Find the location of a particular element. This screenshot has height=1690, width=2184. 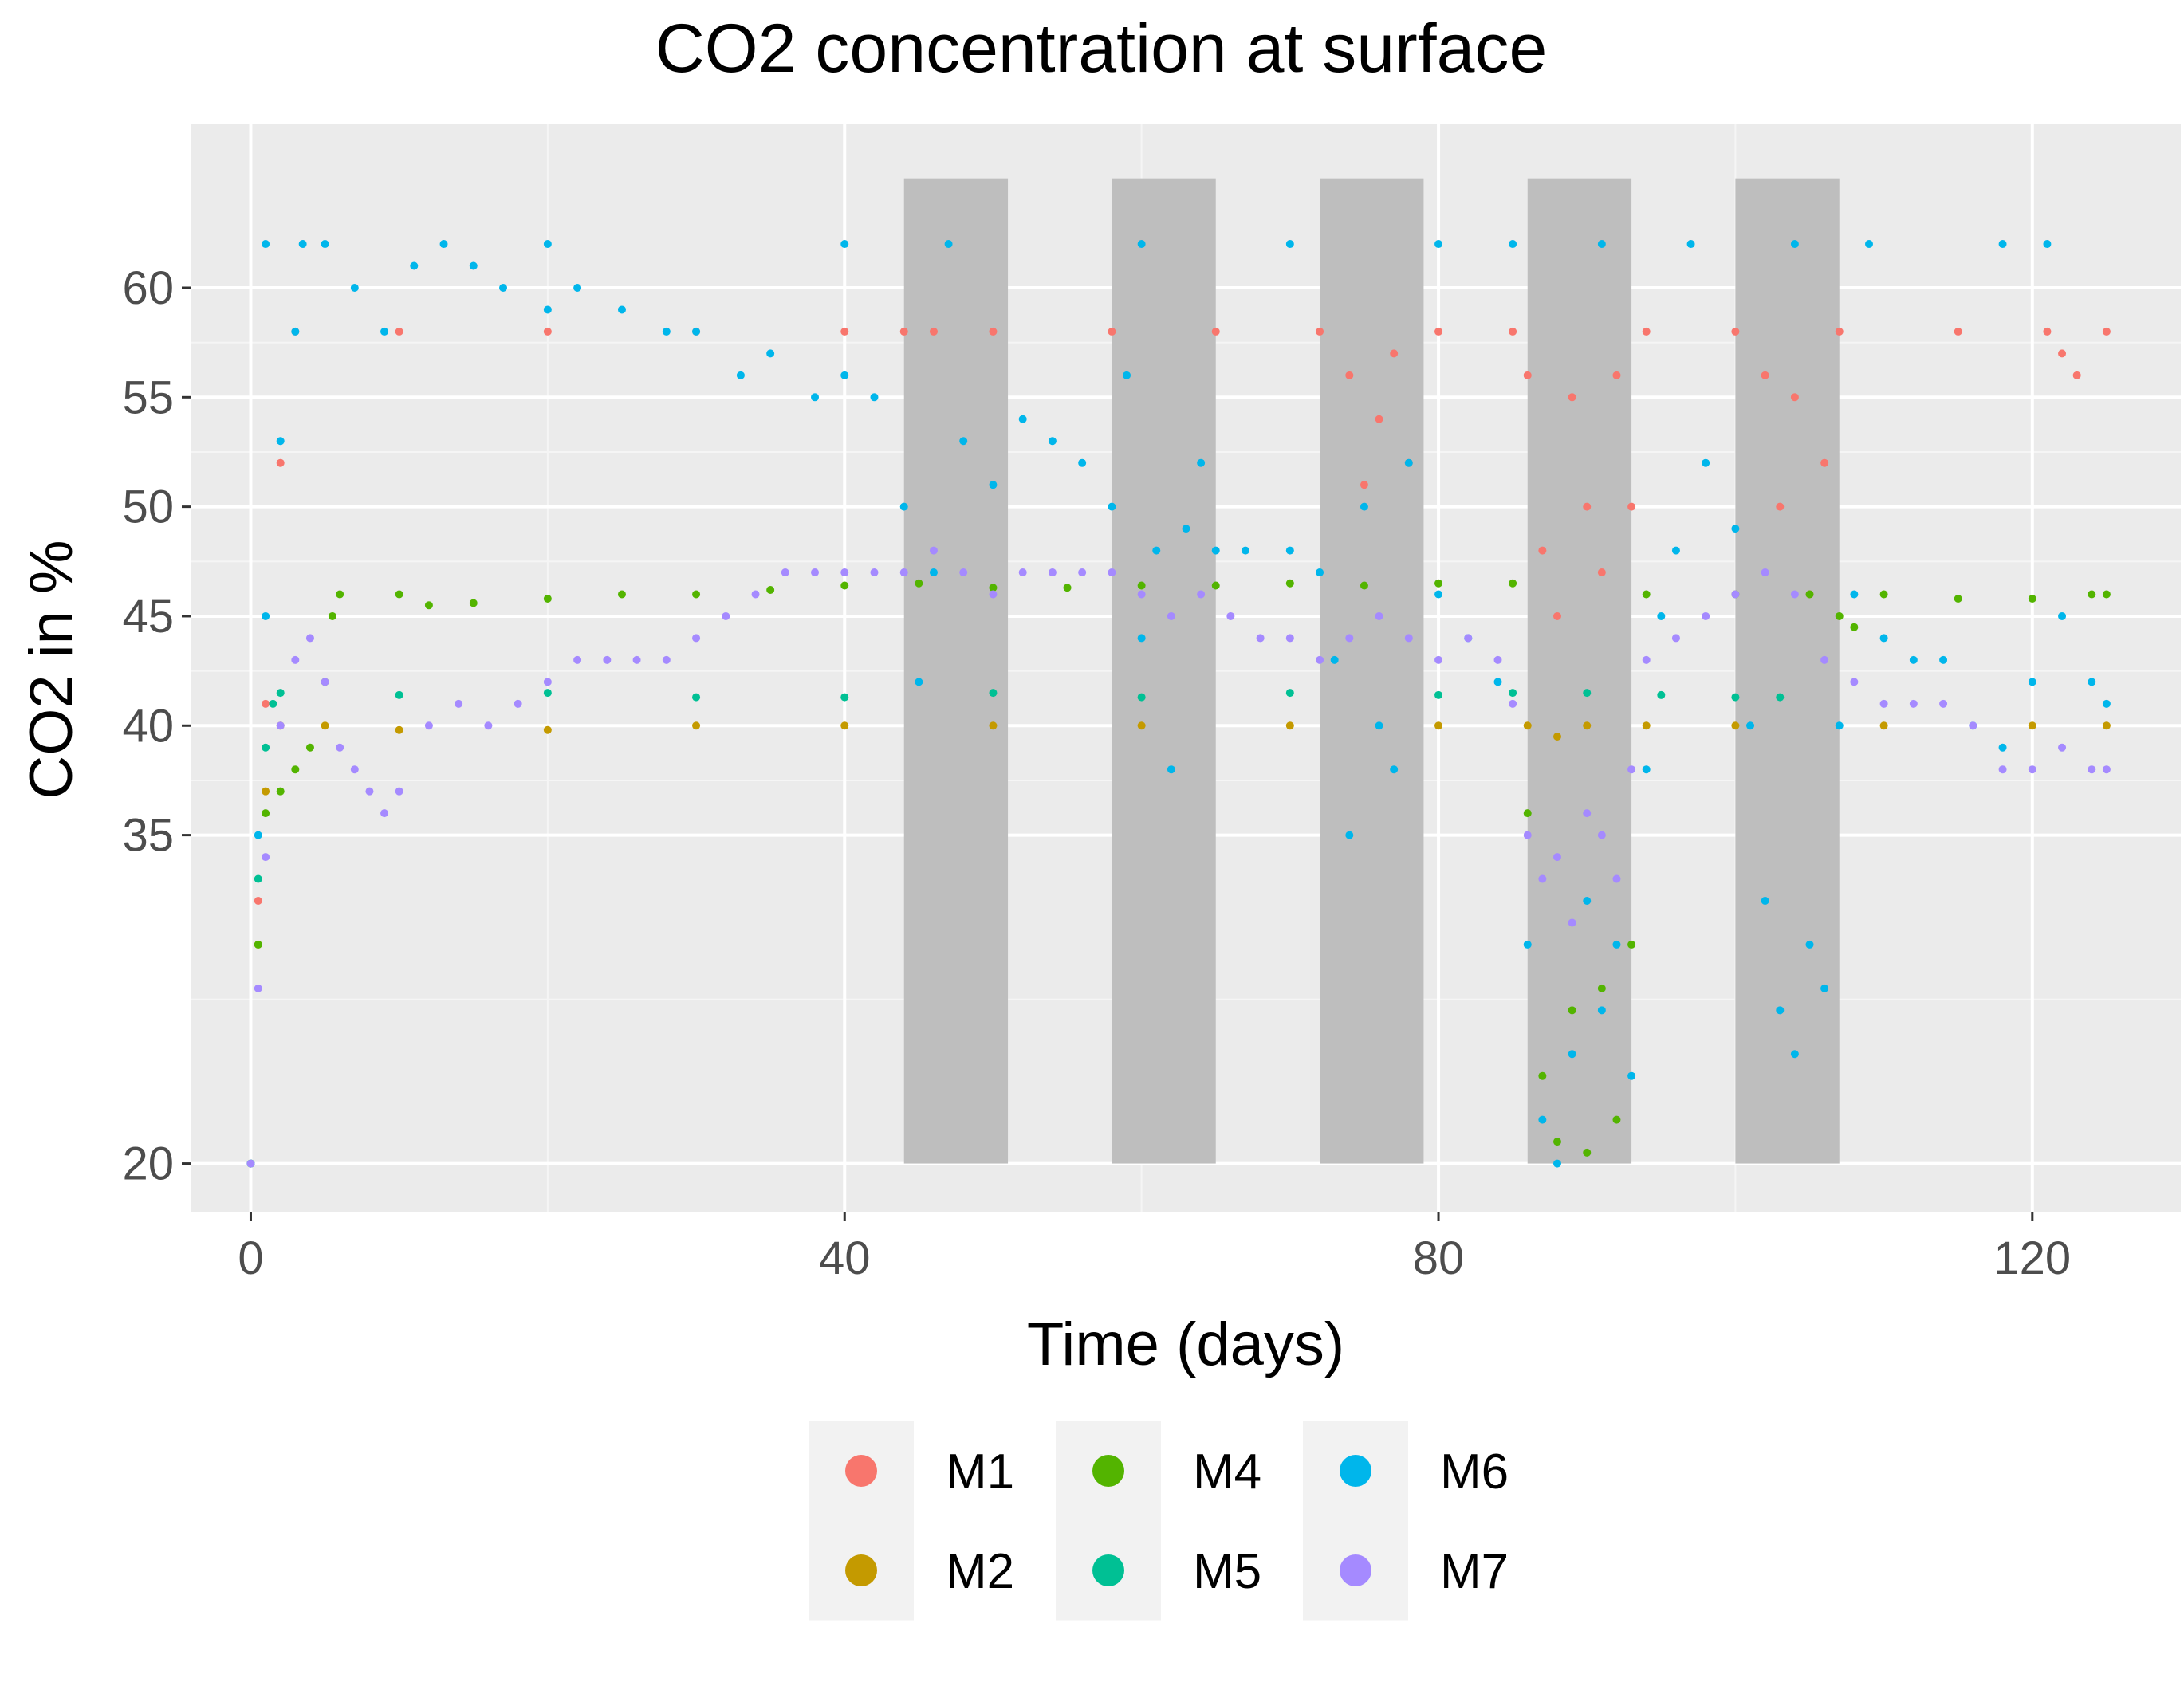

legend-label-m6: M6 is located at coordinates (1474, 1471).